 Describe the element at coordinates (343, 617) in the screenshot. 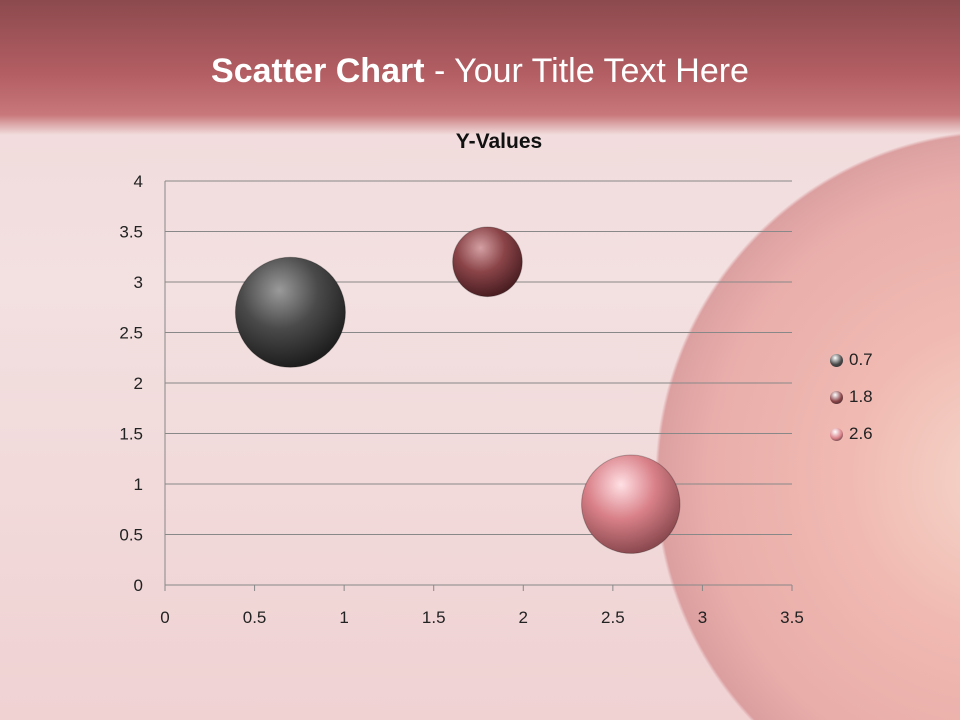

I see `x-tick-label: 1` at that location.